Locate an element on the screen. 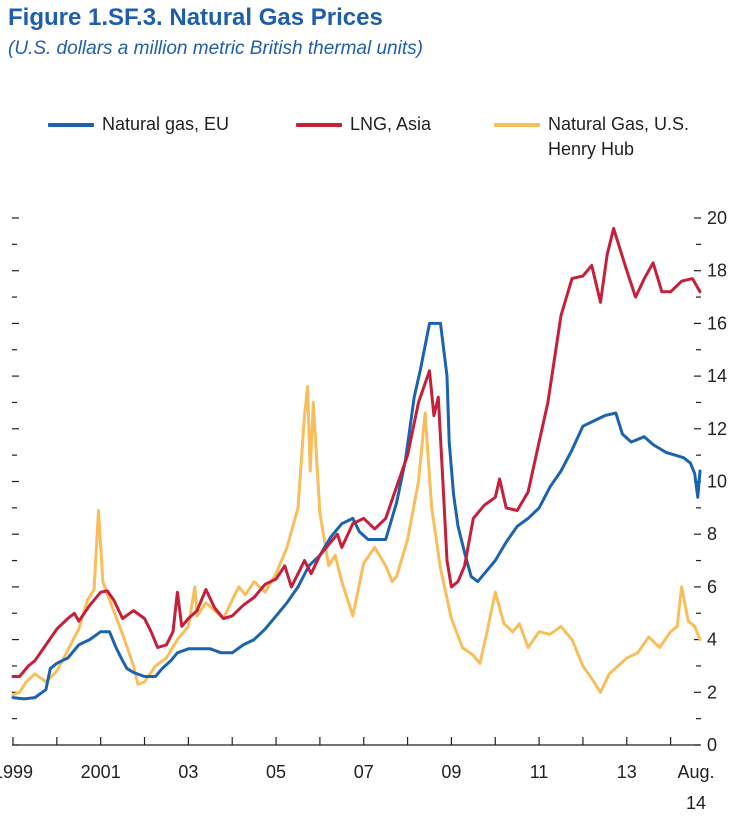 Image resolution: width=743 pixels, height=820 pixels. legend-item-eu: Natural gas, EU is located at coordinates (138, 124).